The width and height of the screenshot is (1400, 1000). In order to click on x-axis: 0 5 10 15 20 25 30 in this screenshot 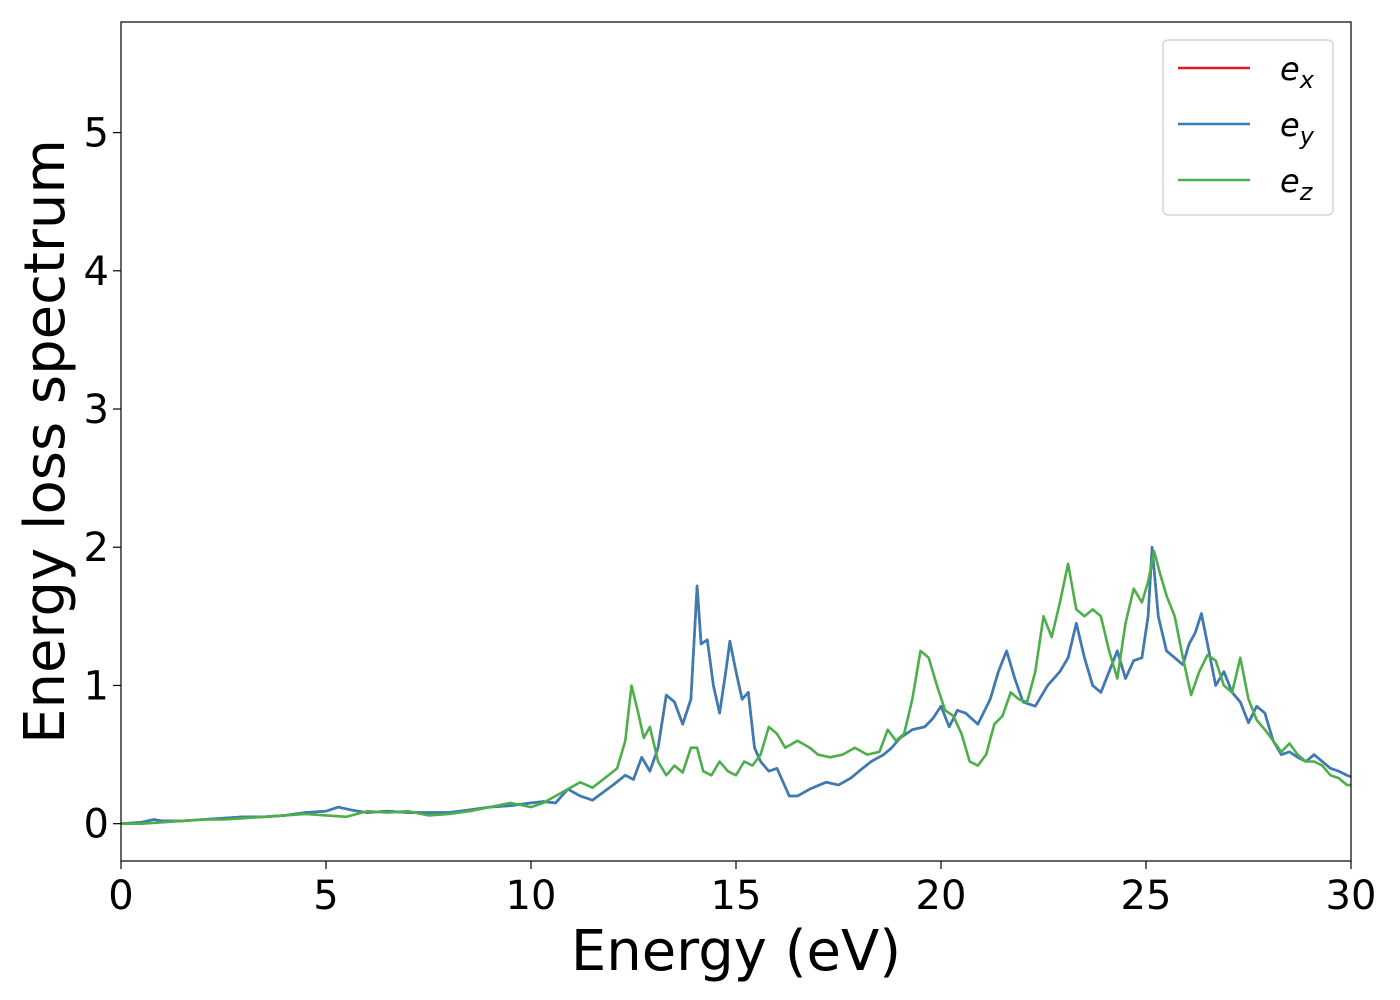, I will do `click(742, 890)`.